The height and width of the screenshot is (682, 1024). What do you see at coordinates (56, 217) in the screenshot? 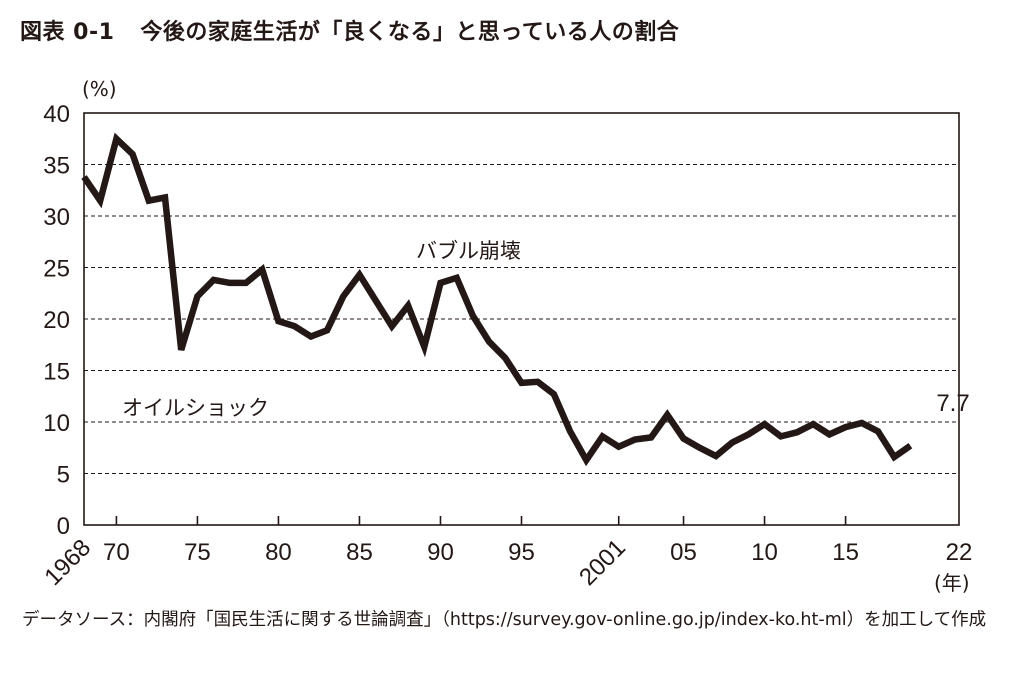
I see `y-tick-label: 30` at bounding box center [56, 217].